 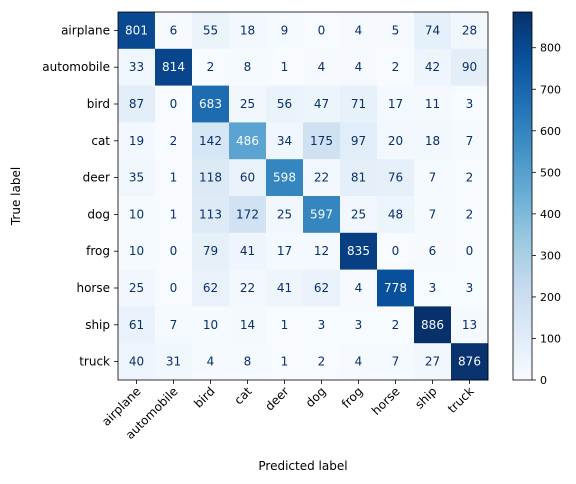 I want to click on cell-value-label: 486, so click(x=247, y=141).